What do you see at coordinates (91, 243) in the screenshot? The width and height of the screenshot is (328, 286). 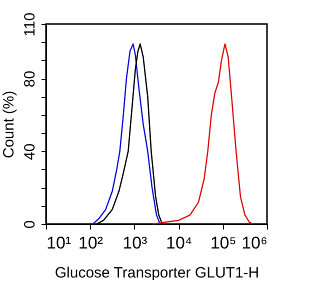 I see `x-tick-label: 10²` at bounding box center [91, 243].